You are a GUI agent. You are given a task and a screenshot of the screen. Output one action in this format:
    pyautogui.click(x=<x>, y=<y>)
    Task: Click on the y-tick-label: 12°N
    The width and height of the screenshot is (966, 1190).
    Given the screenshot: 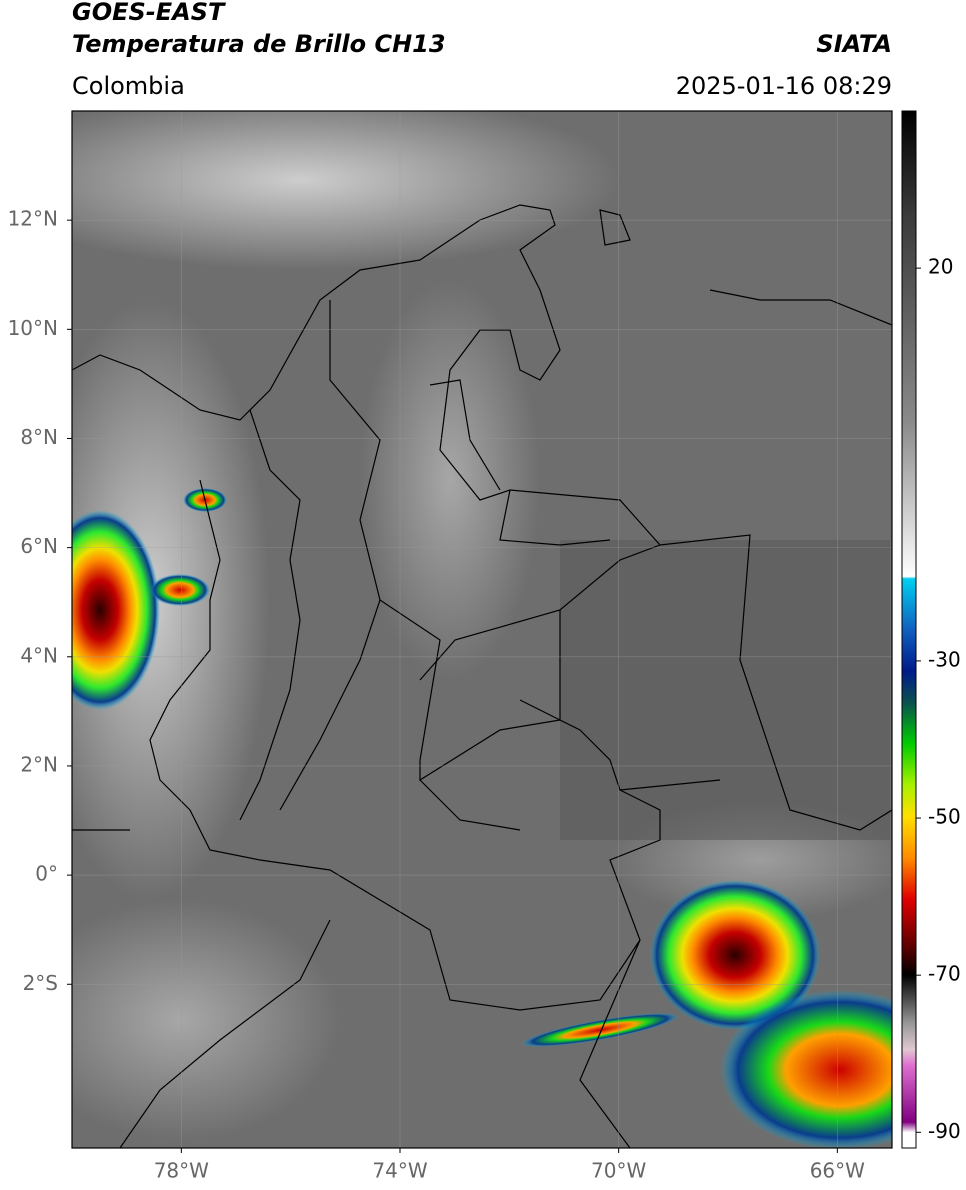 What is the action you would take?
    pyautogui.click(x=33, y=219)
    